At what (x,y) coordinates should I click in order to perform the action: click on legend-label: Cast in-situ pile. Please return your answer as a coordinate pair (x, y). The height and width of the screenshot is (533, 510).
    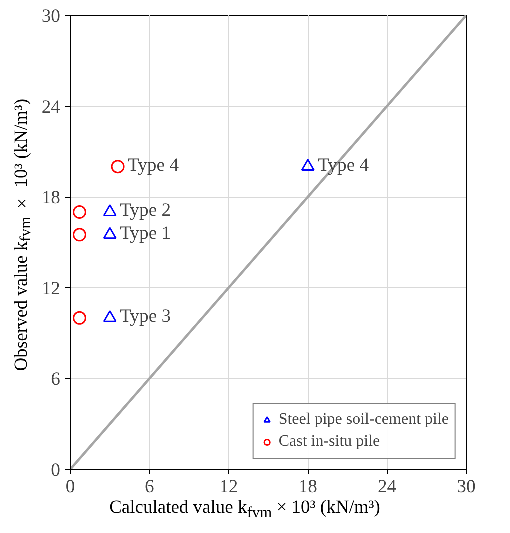
    Looking at the image, I should click on (329, 442).